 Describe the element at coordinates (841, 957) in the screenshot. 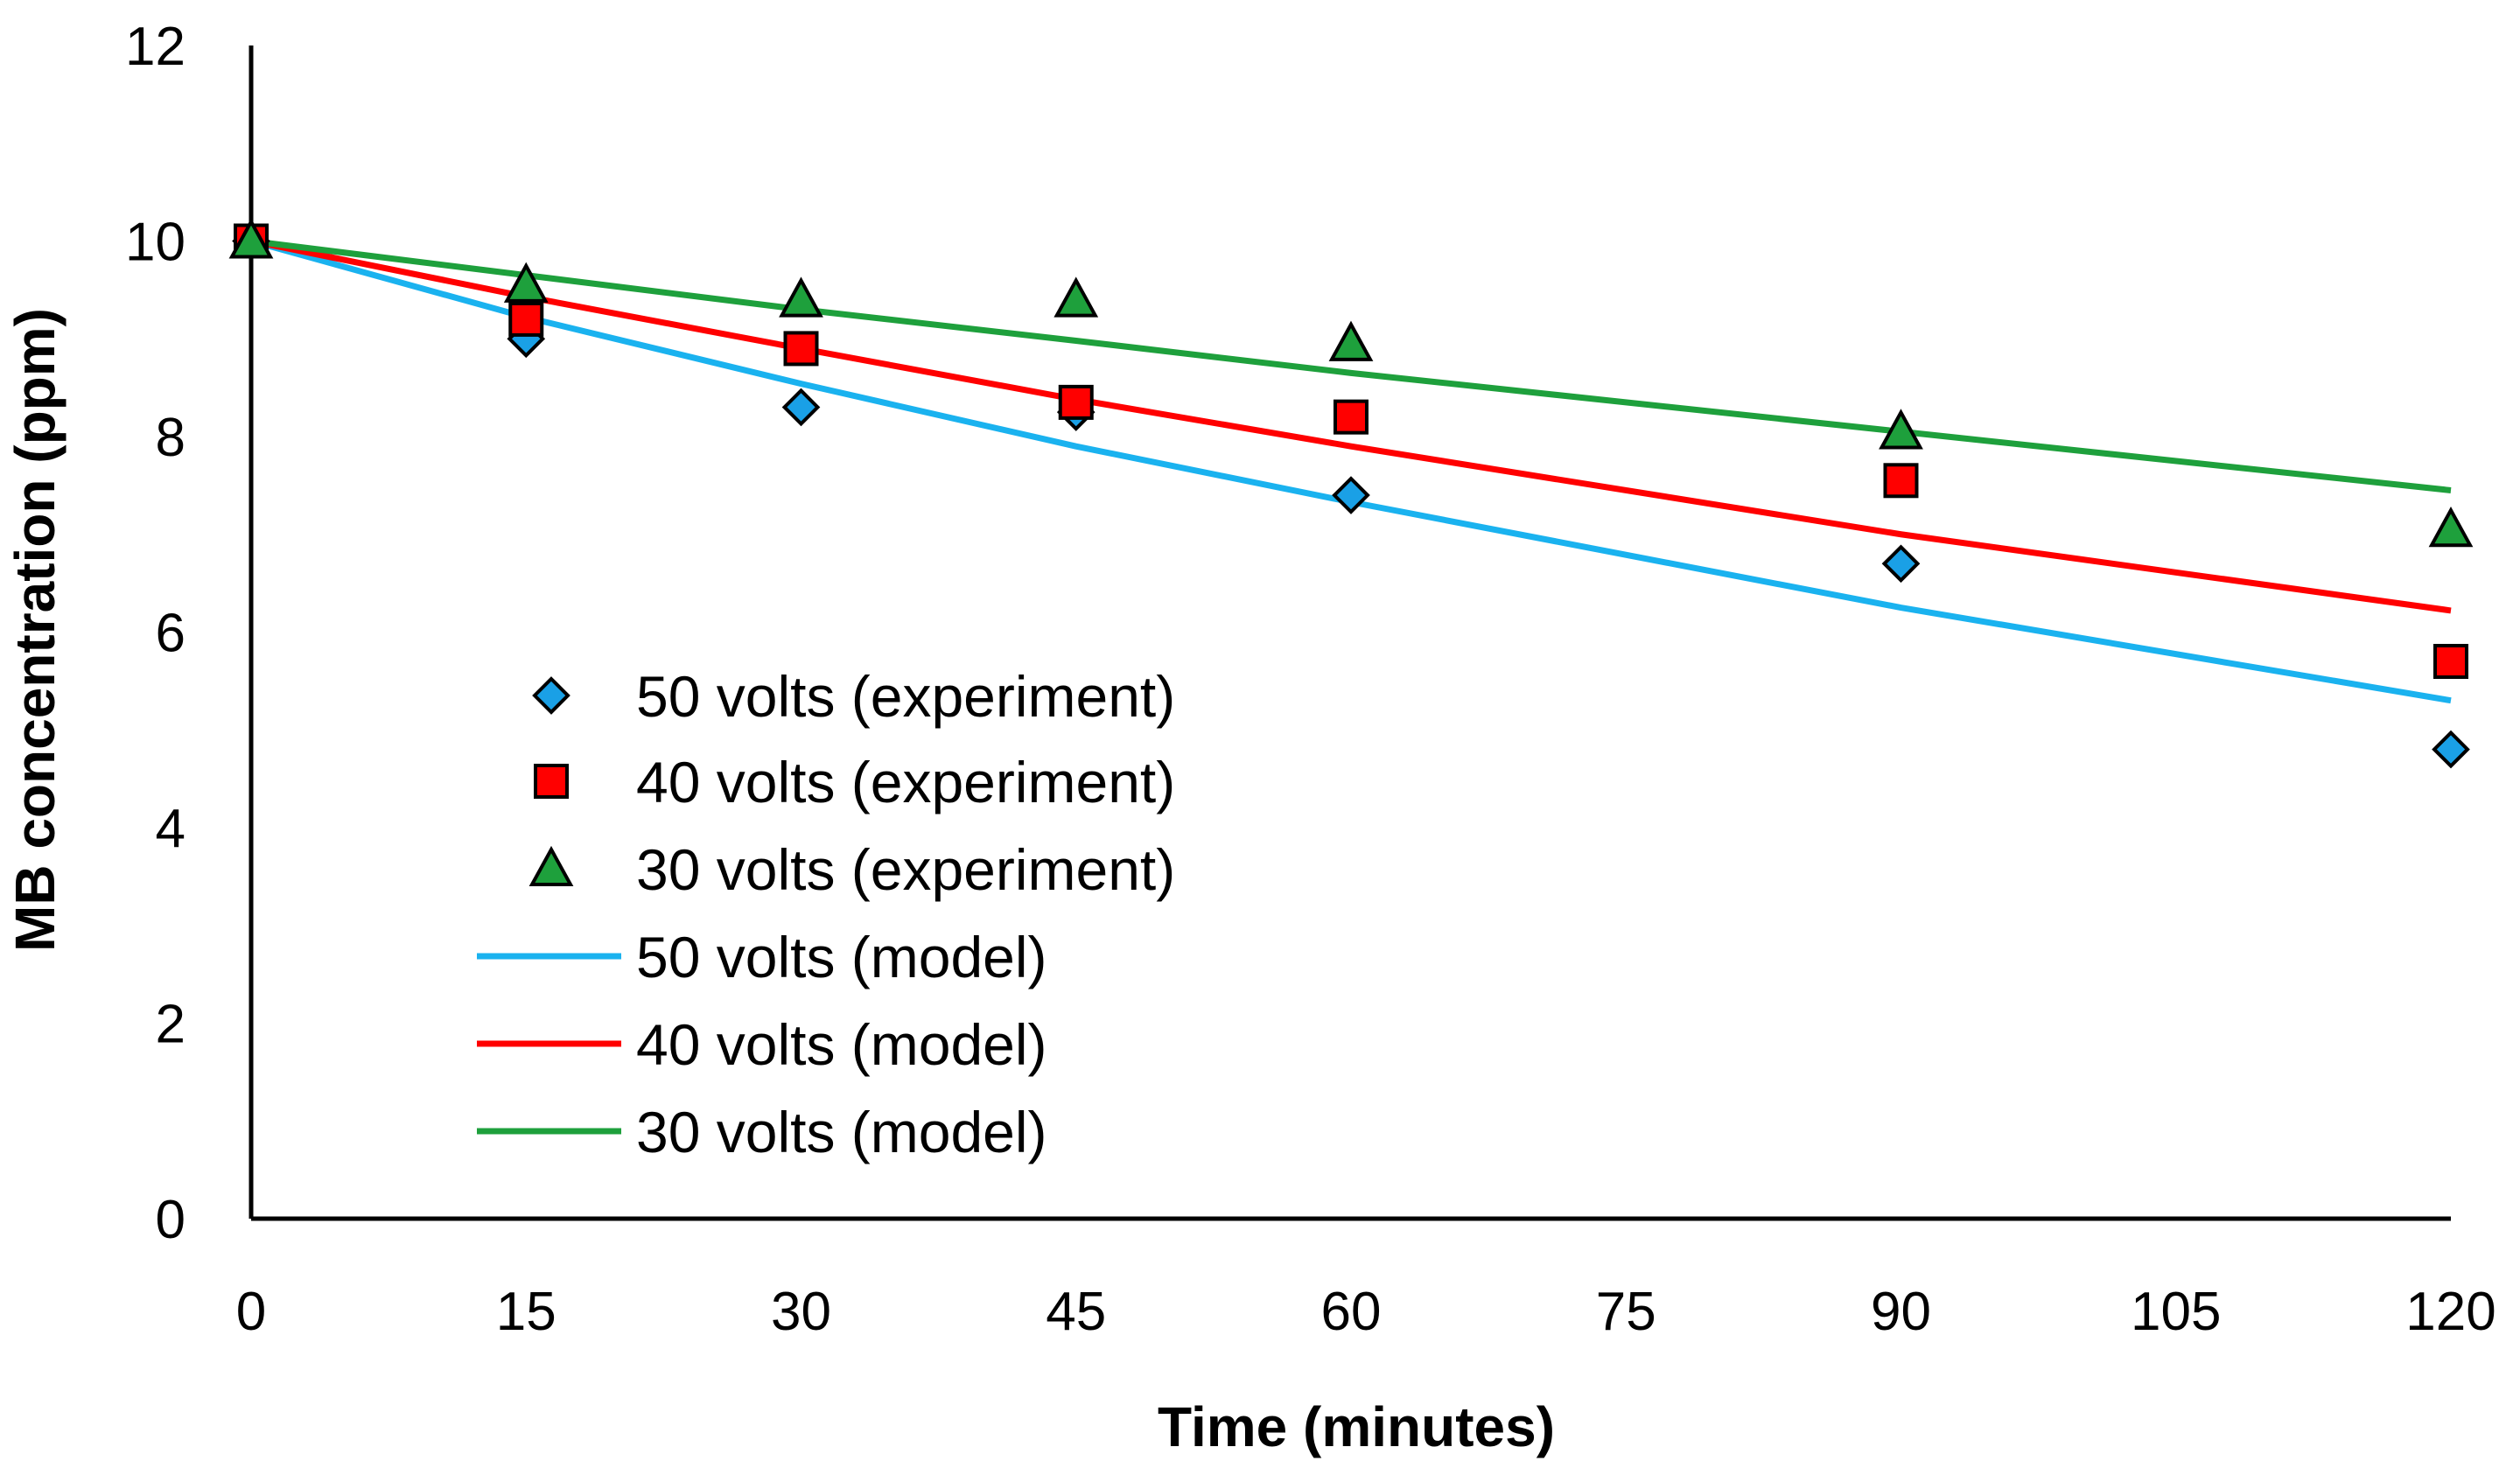

I see `legend-label: 50 volts (model)` at that location.